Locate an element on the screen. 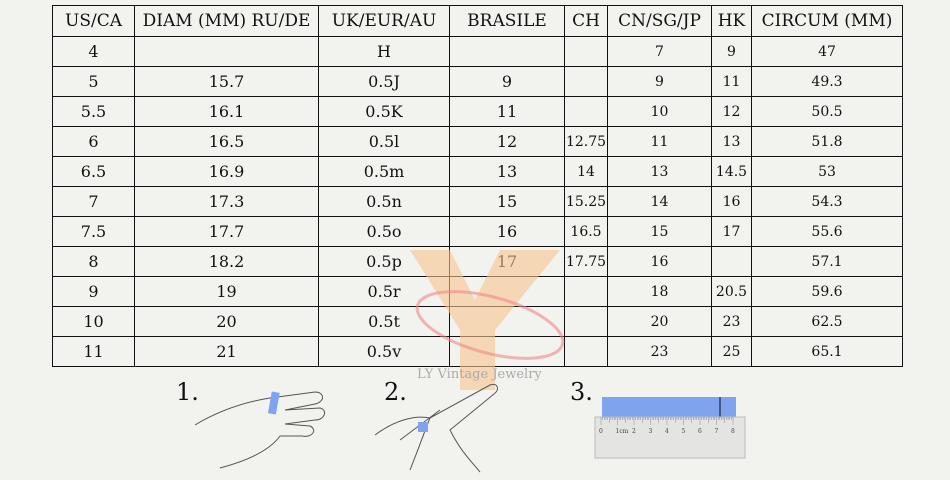 This screenshot has height=480, width=950. ruler-label: 5 is located at coordinates (684, 431).